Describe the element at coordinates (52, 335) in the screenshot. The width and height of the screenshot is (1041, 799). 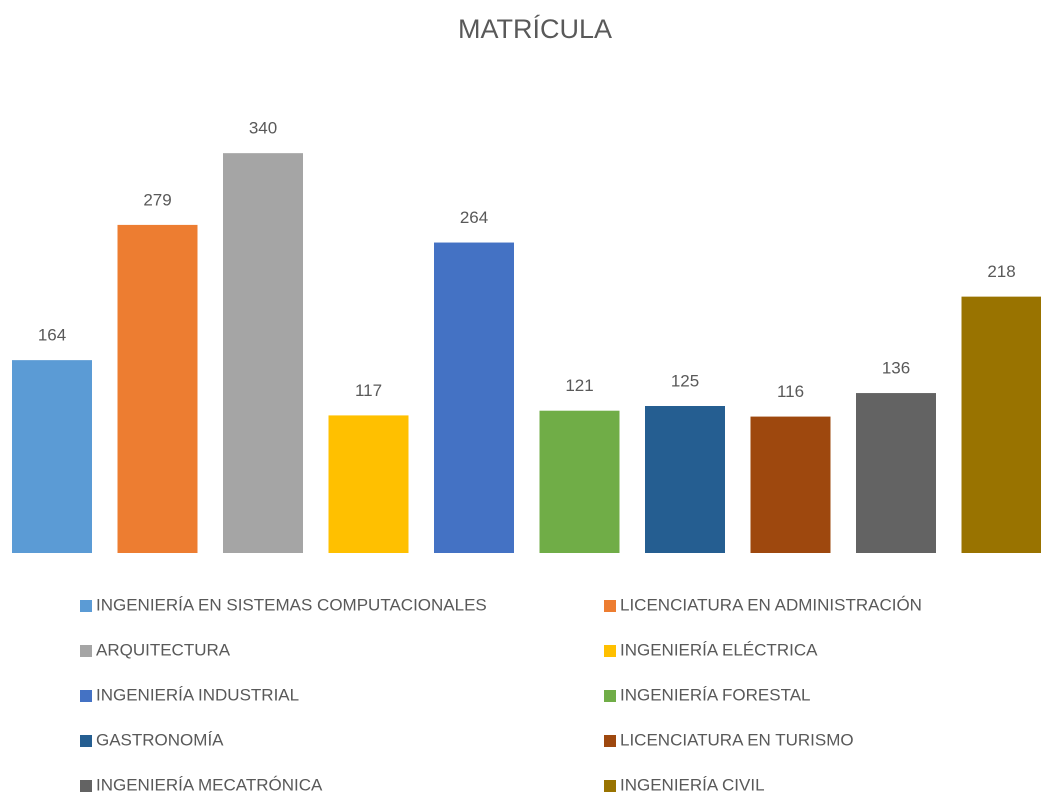
I see `data-label: 164` at that location.